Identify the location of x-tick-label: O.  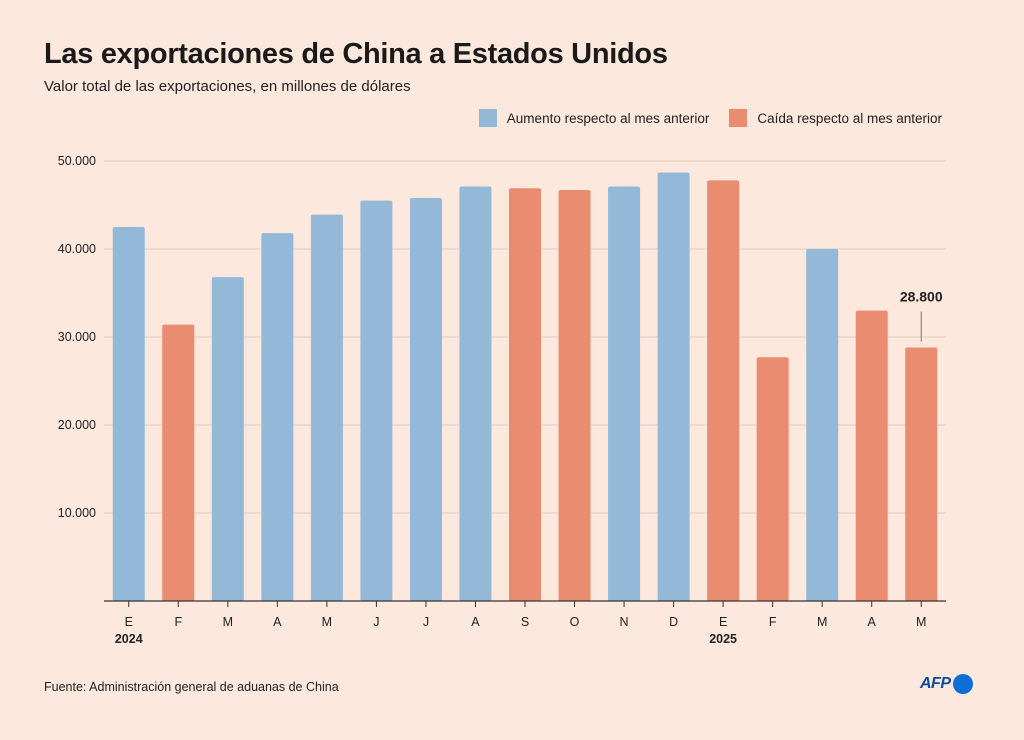
(575, 622).